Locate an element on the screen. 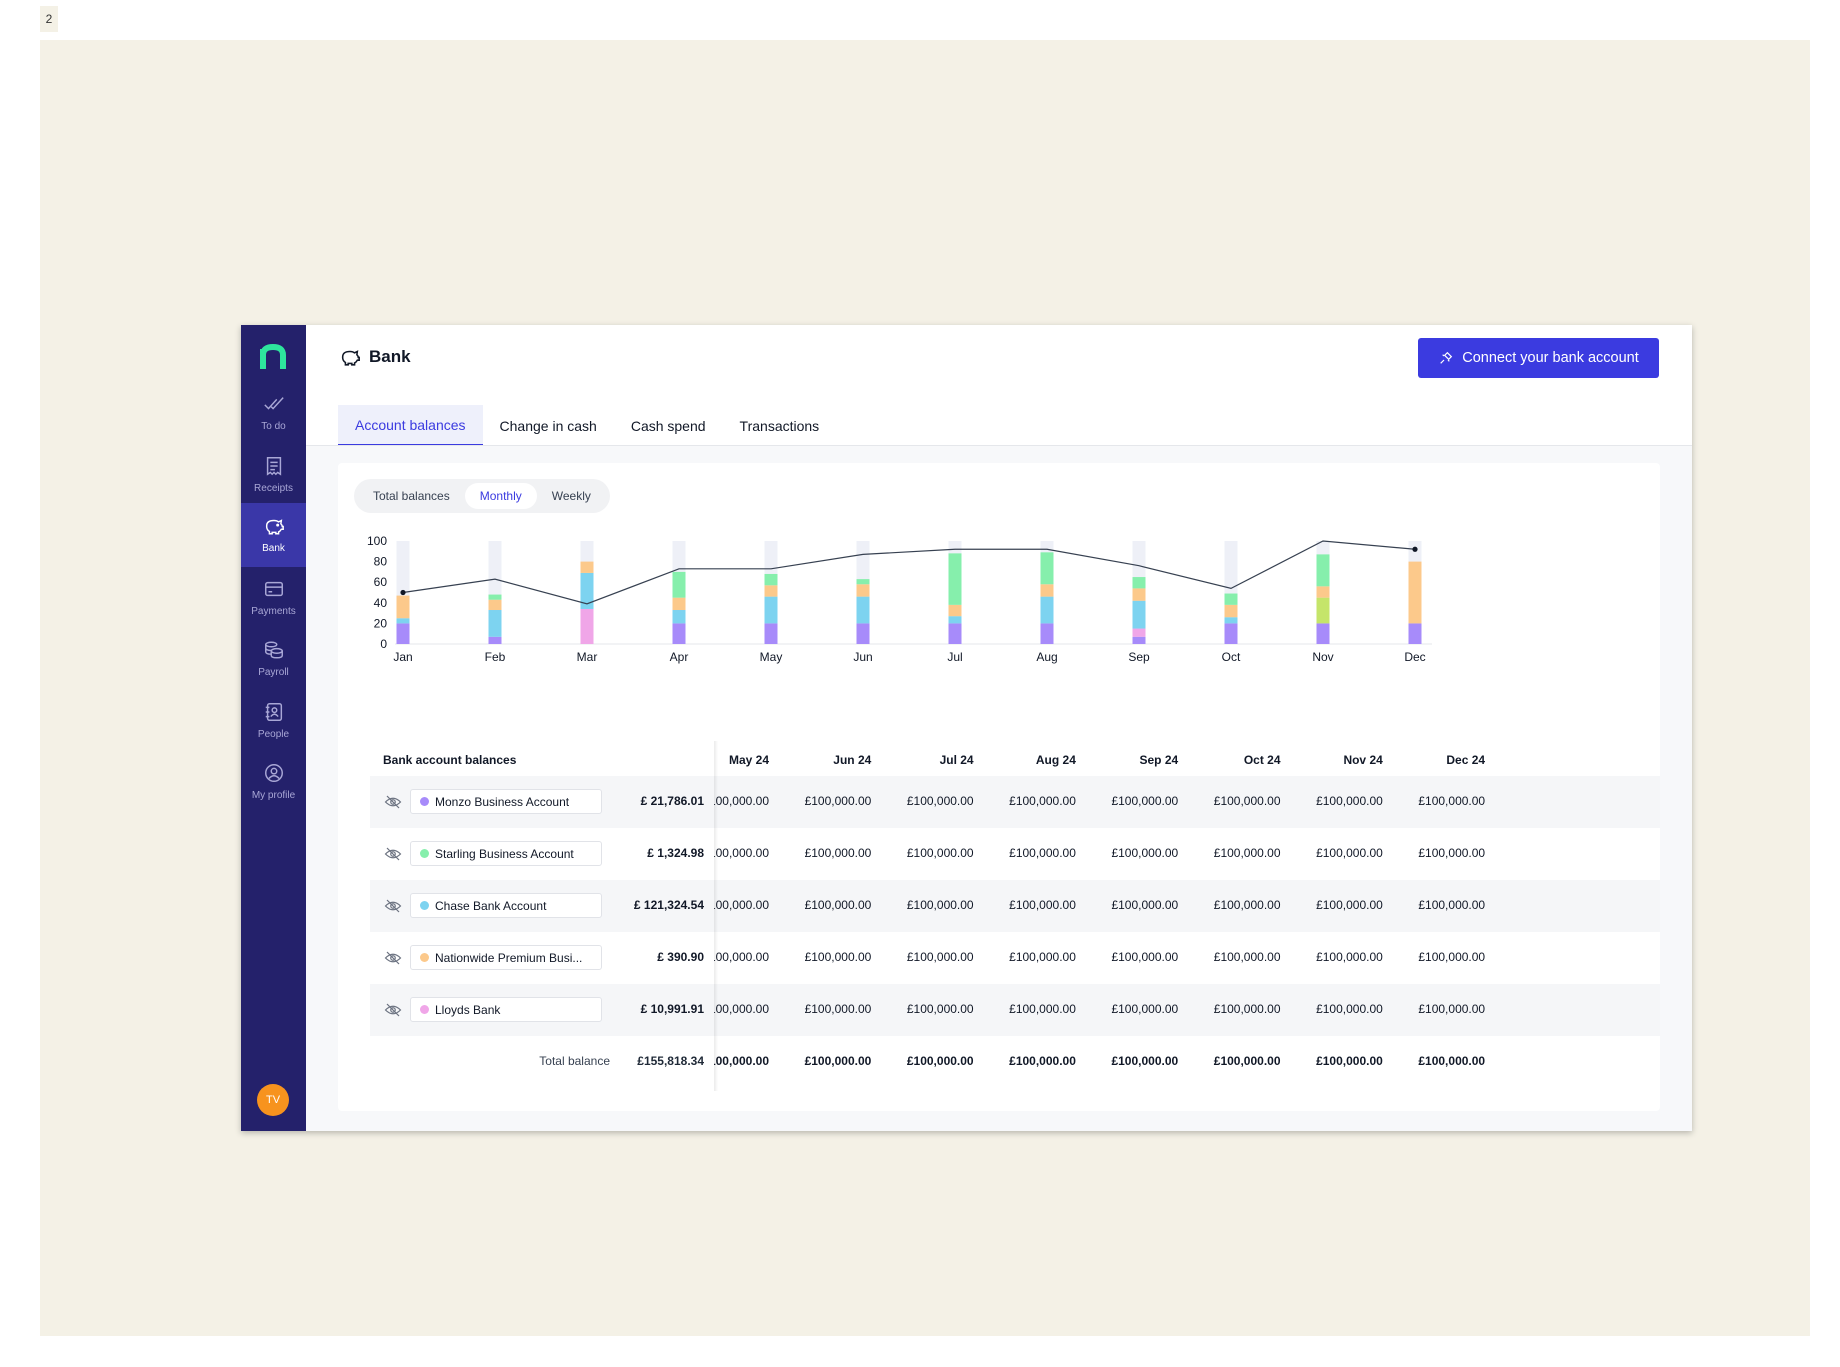  sidebar-item-label: Receipts is located at coordinates (273, 488).